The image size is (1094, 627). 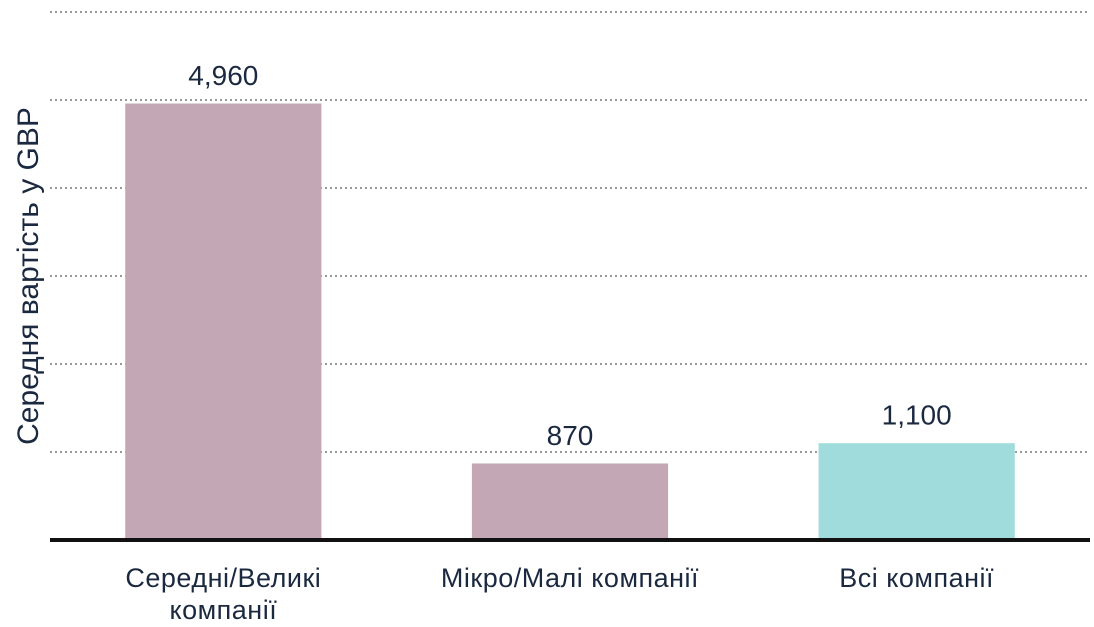 I want to click on y-axis-label: Середня вартість у GBP, so click(x=28, y=276).